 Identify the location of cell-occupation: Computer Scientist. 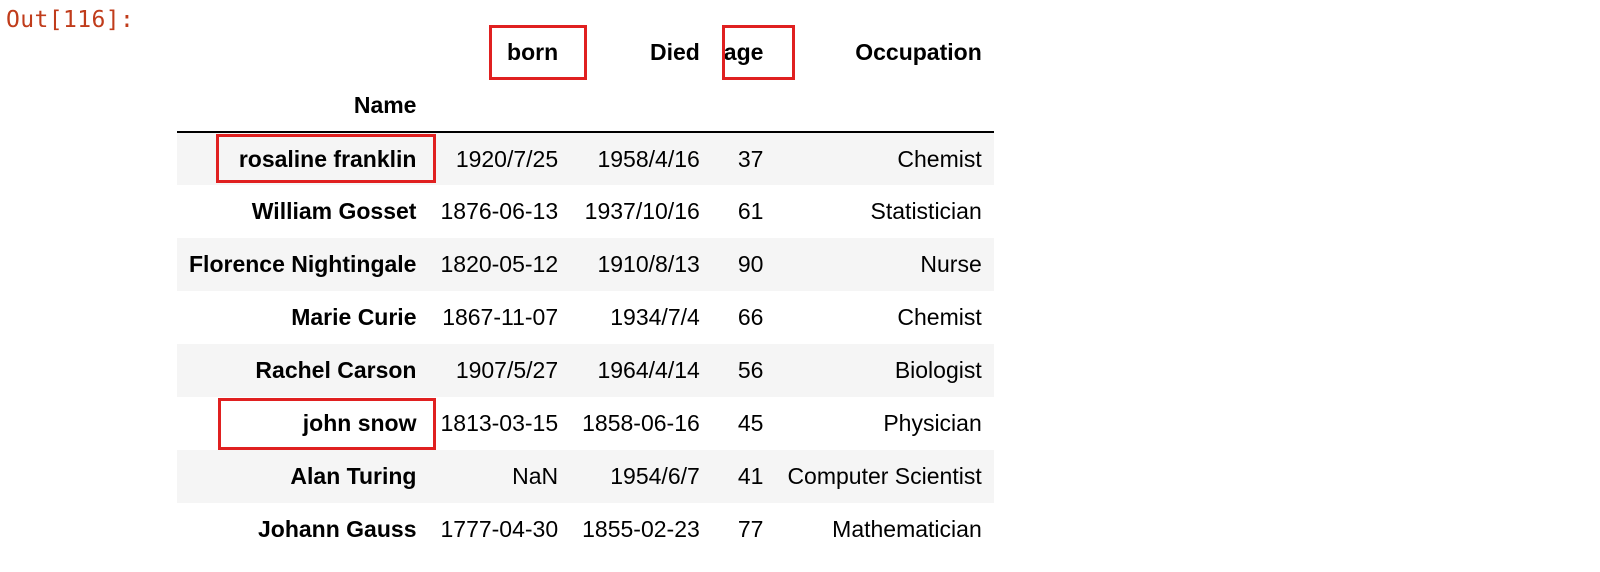
(884, 476).